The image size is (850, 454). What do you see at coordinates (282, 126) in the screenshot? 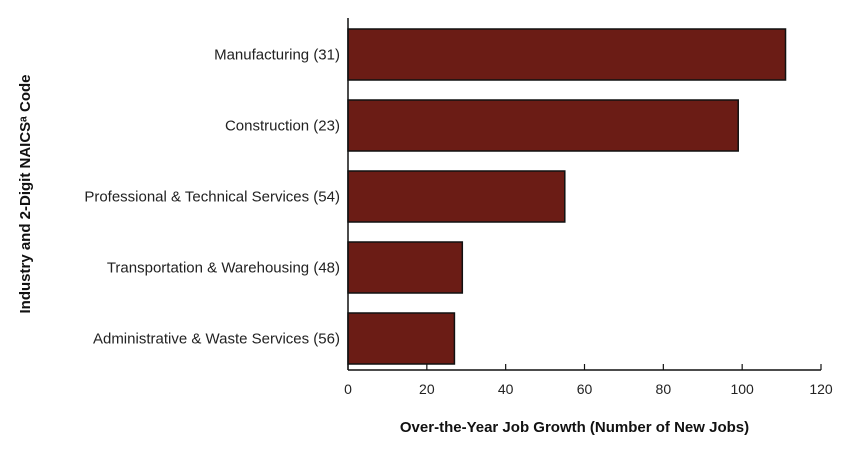
I see `category-label-2: Construction (23)` at bounding box center [282, 126].